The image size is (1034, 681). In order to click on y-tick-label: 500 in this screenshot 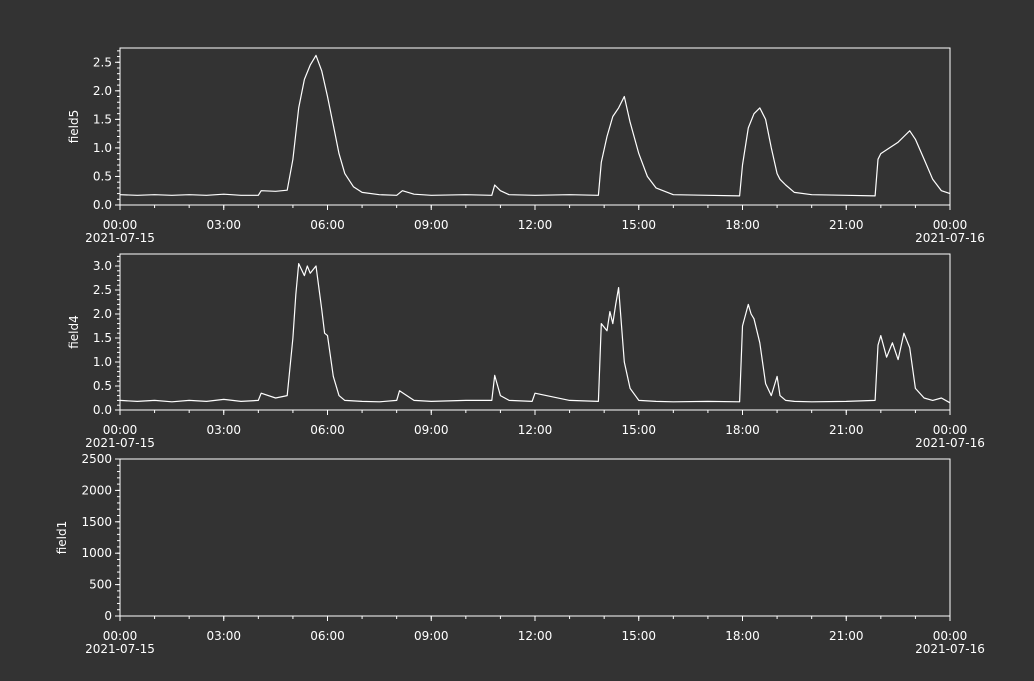, I will do `click(100, 585)`.